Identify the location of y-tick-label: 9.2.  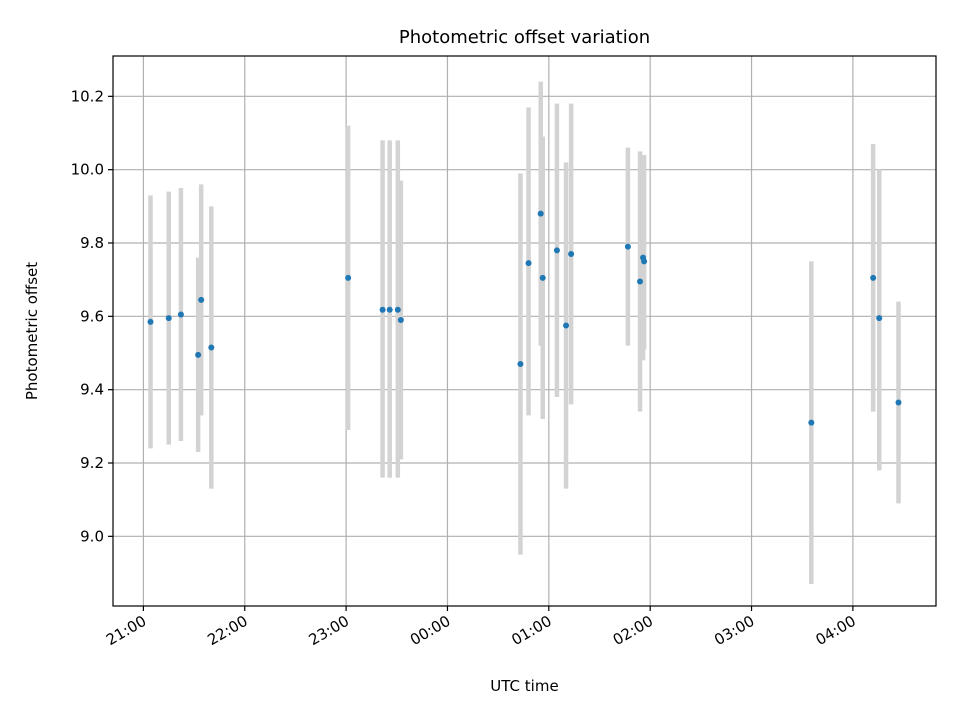
(92, 463).